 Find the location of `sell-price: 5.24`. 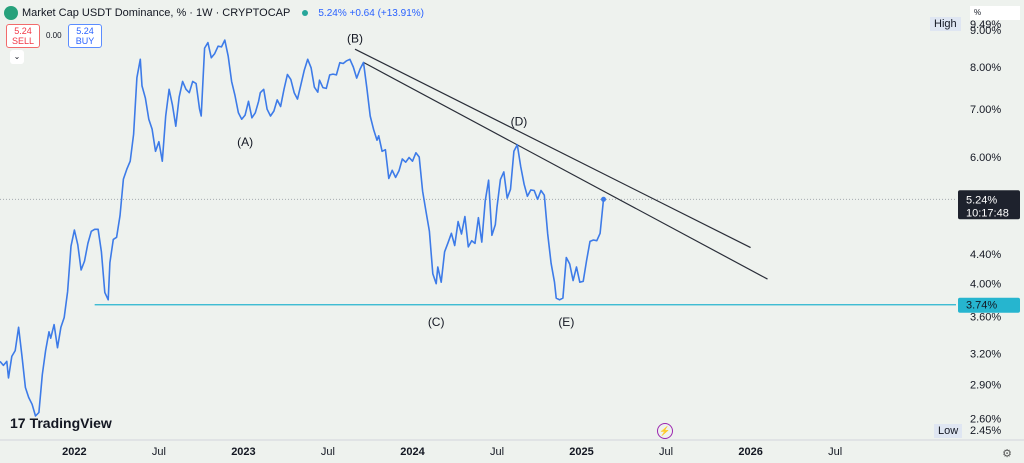

sell-price: 5.24 is located at coordinates (23, 31).